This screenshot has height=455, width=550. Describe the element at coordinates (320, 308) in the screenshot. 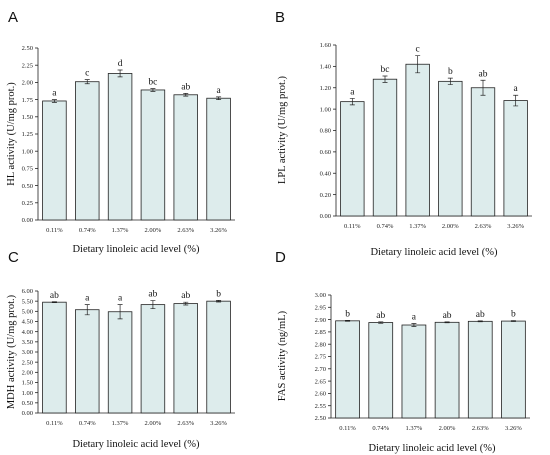

I see `y-tick-label: 2.95` at that location.